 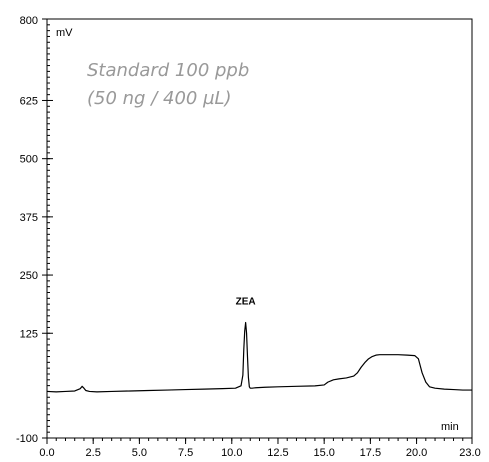 What do you see at coordinates (64, 33) in the screenshot?
I see `y-axis-unit-label: mV` at bounding box center [64, 33].